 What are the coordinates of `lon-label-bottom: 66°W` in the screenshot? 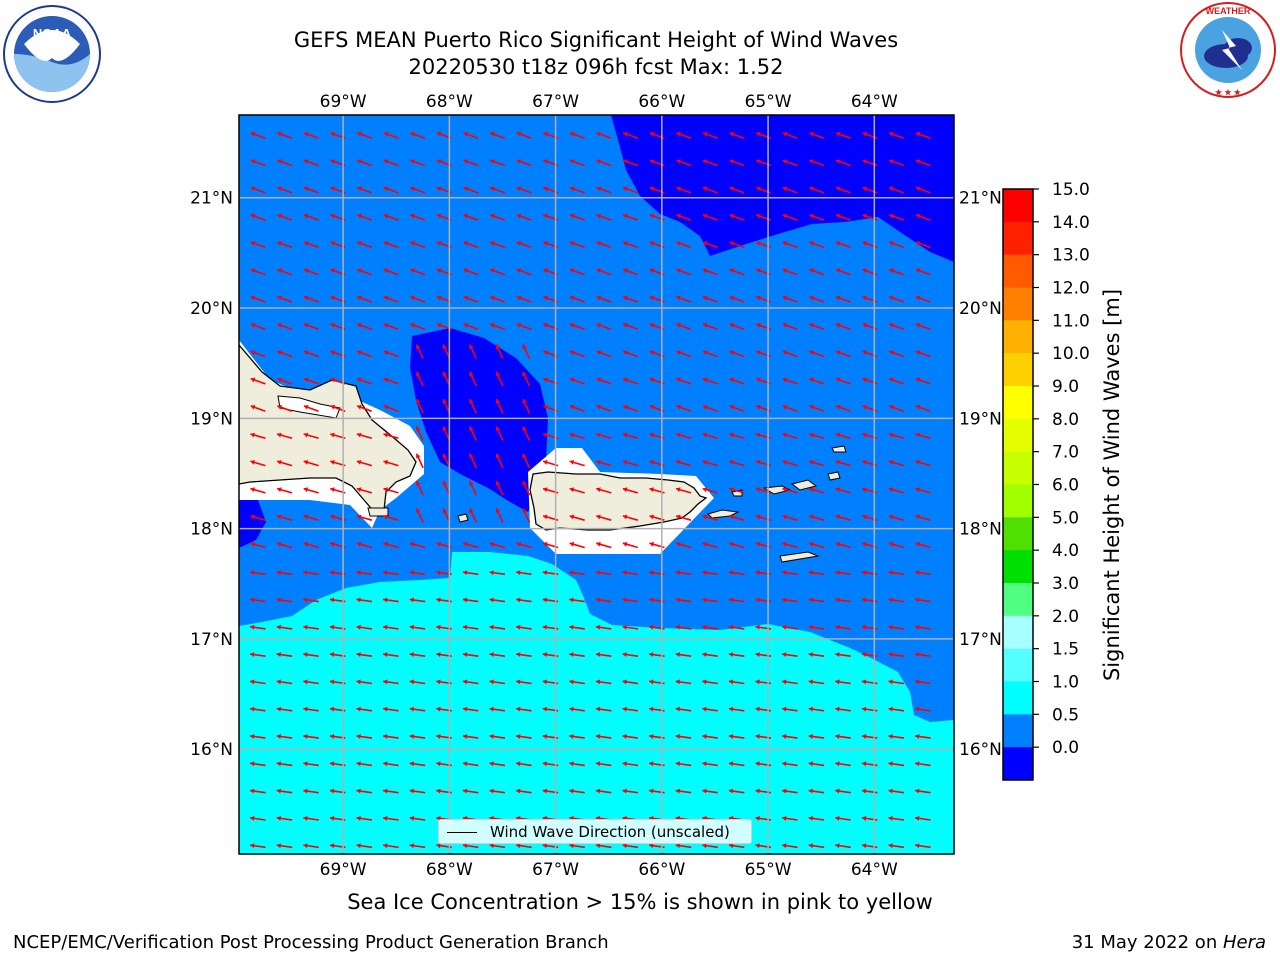 It's located at (661, 870).